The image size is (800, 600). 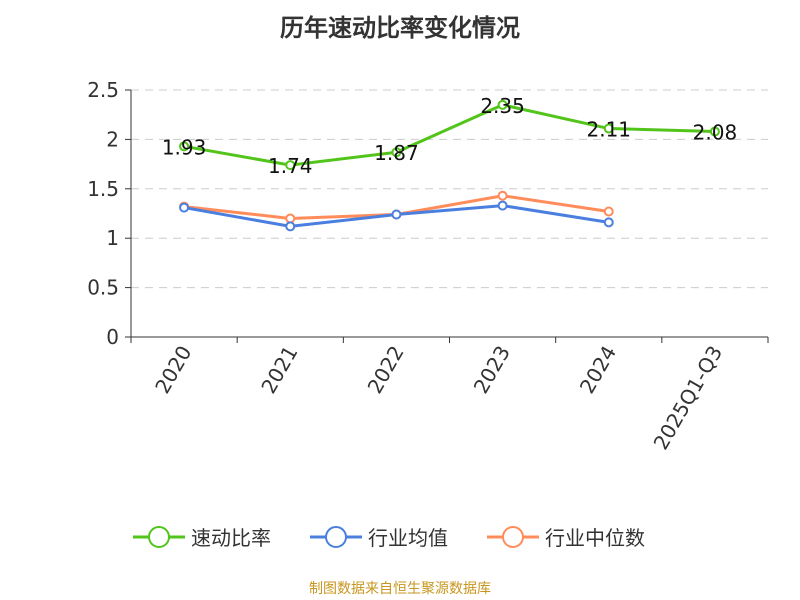 I want to click on series-line, so click(x=449, y=135).